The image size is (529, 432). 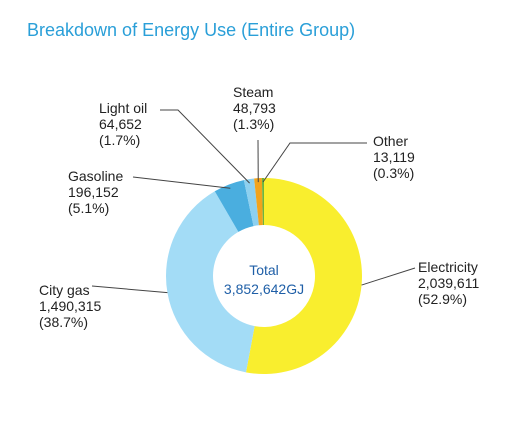 I want to click on label-city-gas-value: 1,490,315, so click(x=70, y=306).